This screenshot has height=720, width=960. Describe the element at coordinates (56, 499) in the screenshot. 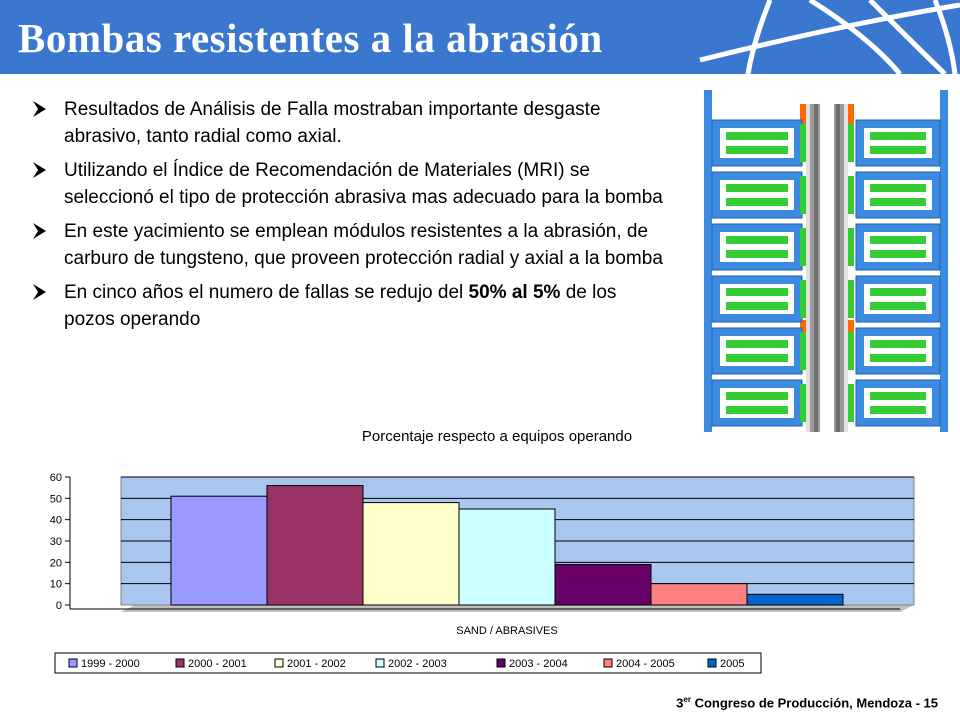

I see `y-tick-label: 50` at that location.